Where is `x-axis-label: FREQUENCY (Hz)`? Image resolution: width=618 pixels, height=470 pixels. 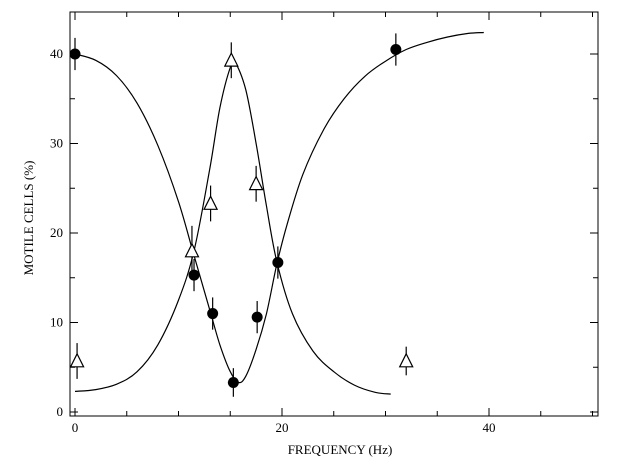 x-axis-label: FREQUENCY (Hz) is located at coordinates (340, 449).